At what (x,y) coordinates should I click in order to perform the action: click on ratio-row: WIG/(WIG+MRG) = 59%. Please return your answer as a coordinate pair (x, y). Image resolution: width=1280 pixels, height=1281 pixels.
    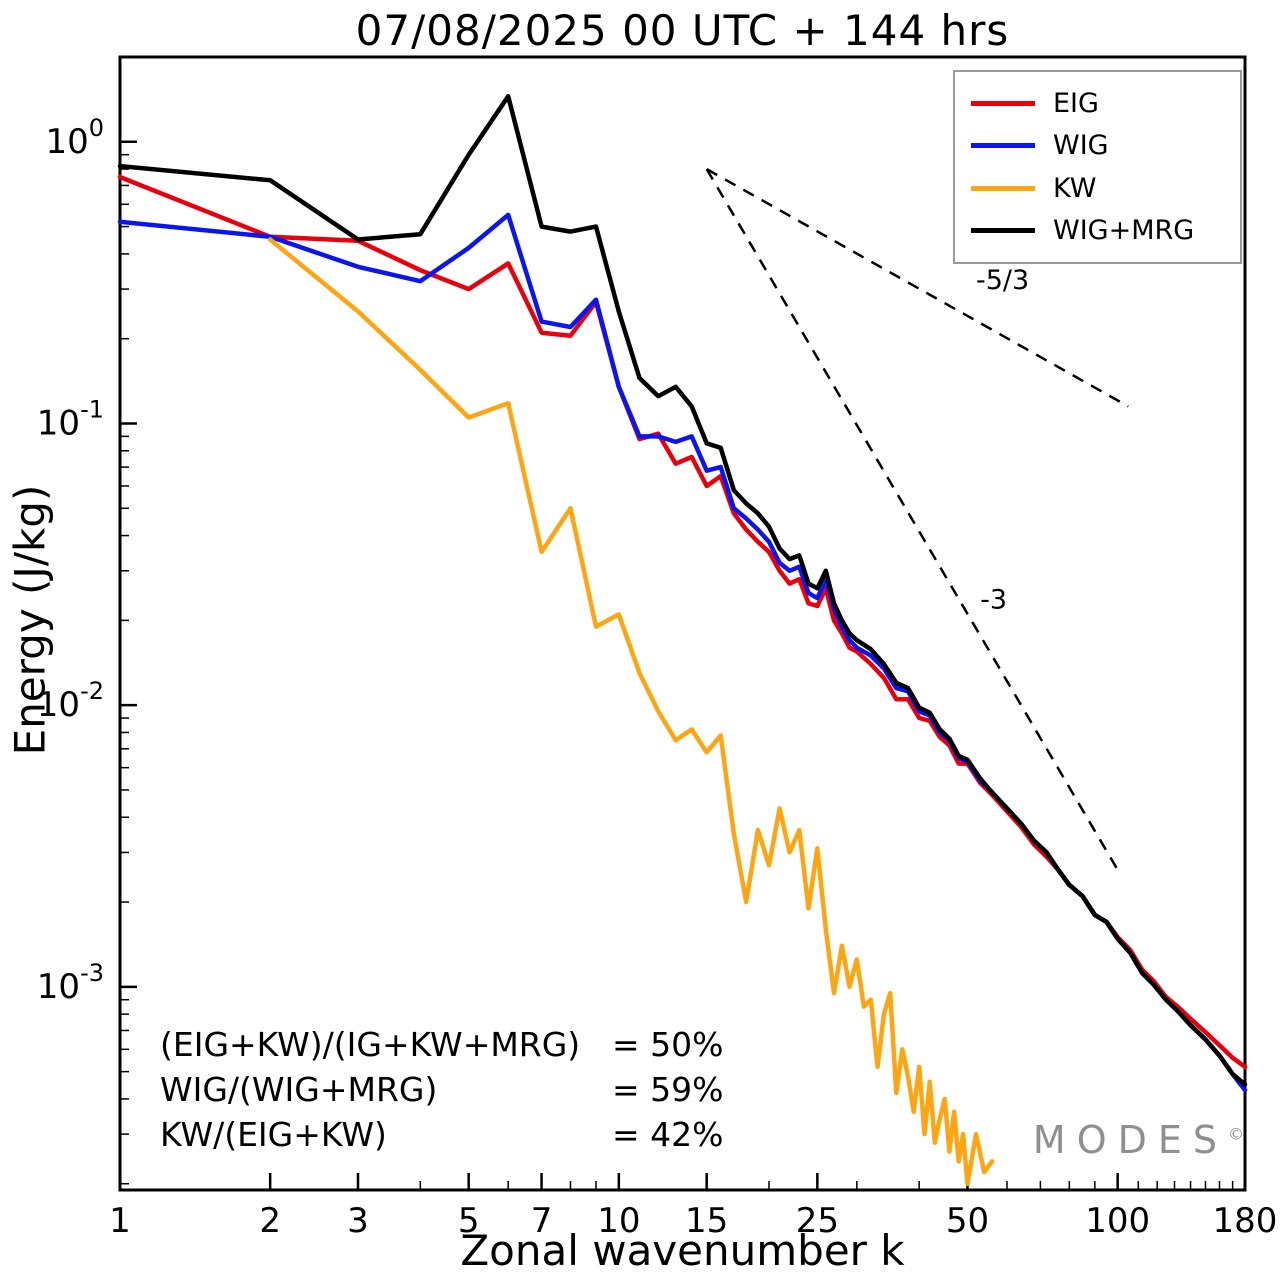
    Looking at the image, I should click on (442, 1089).